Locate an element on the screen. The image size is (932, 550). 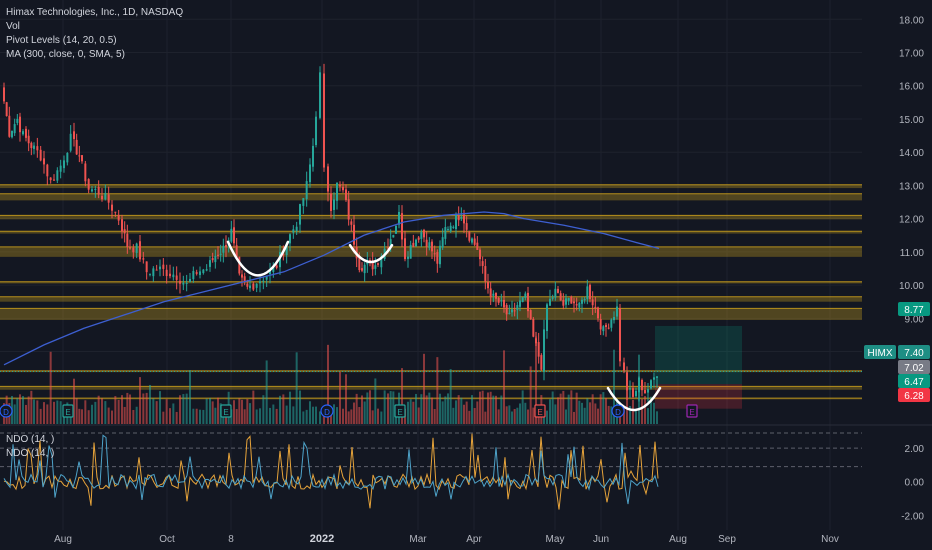
event-marker-6: D is located at coordinates (618, 411).